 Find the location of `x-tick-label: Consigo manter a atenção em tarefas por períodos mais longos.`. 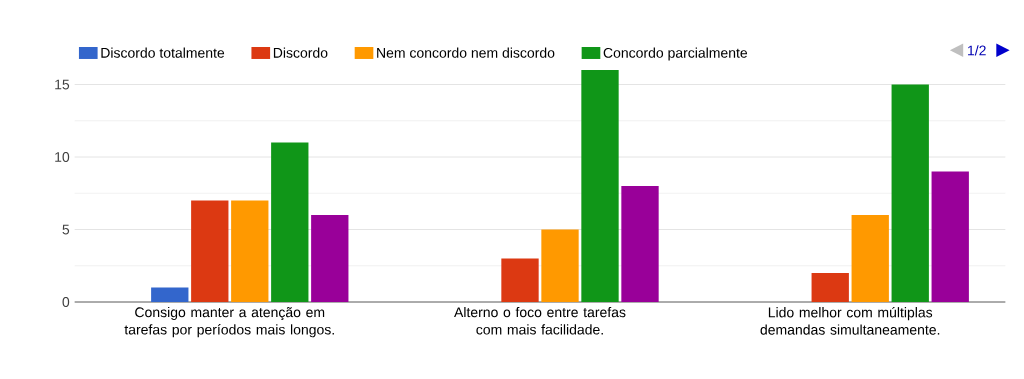

x-tick-label: Consigo manter a atenção em tarefas por períodos mais longos. is located at coordinates (229, 322).